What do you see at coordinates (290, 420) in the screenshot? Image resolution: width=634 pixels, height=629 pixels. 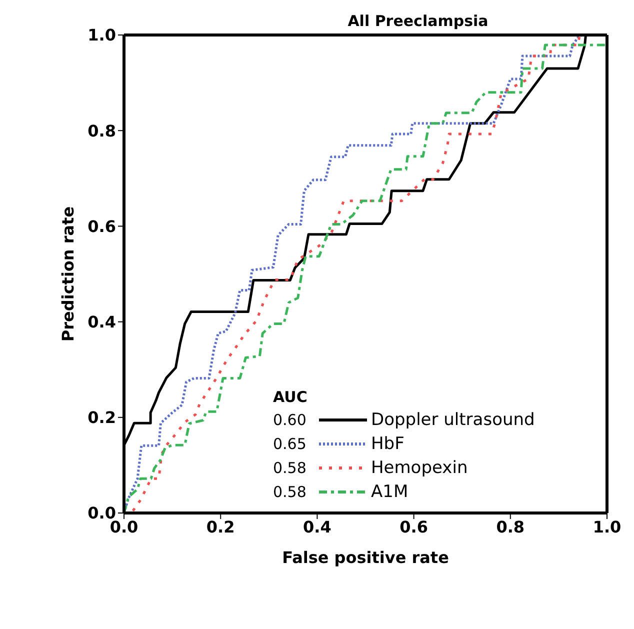 I see `annotation: 0.60` at bounding box center [290, 420].